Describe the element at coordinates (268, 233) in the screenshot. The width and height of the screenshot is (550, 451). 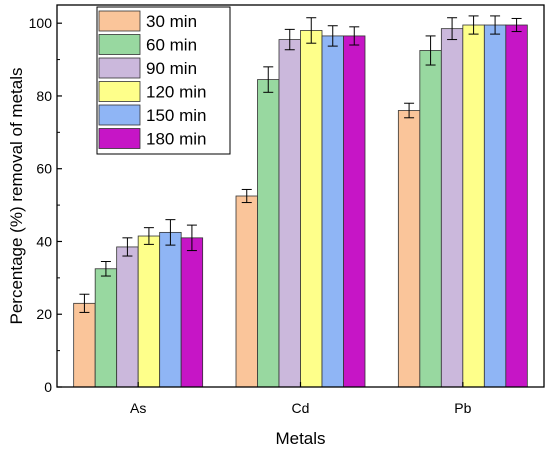
I see `bar-cd-60-min` at that location.